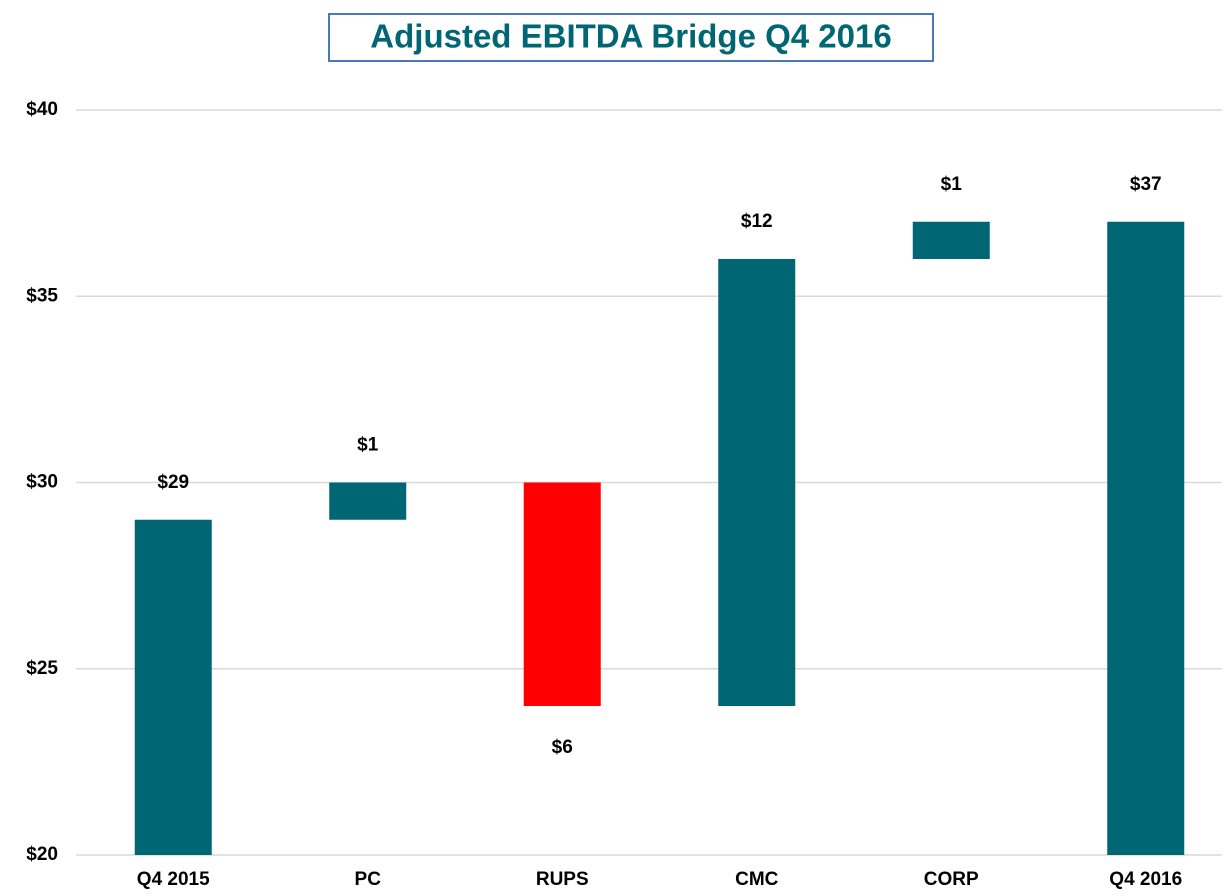 This screenshot has height=896, width=1228. I want to click on y-tick-label: $25, so click(42, 668).